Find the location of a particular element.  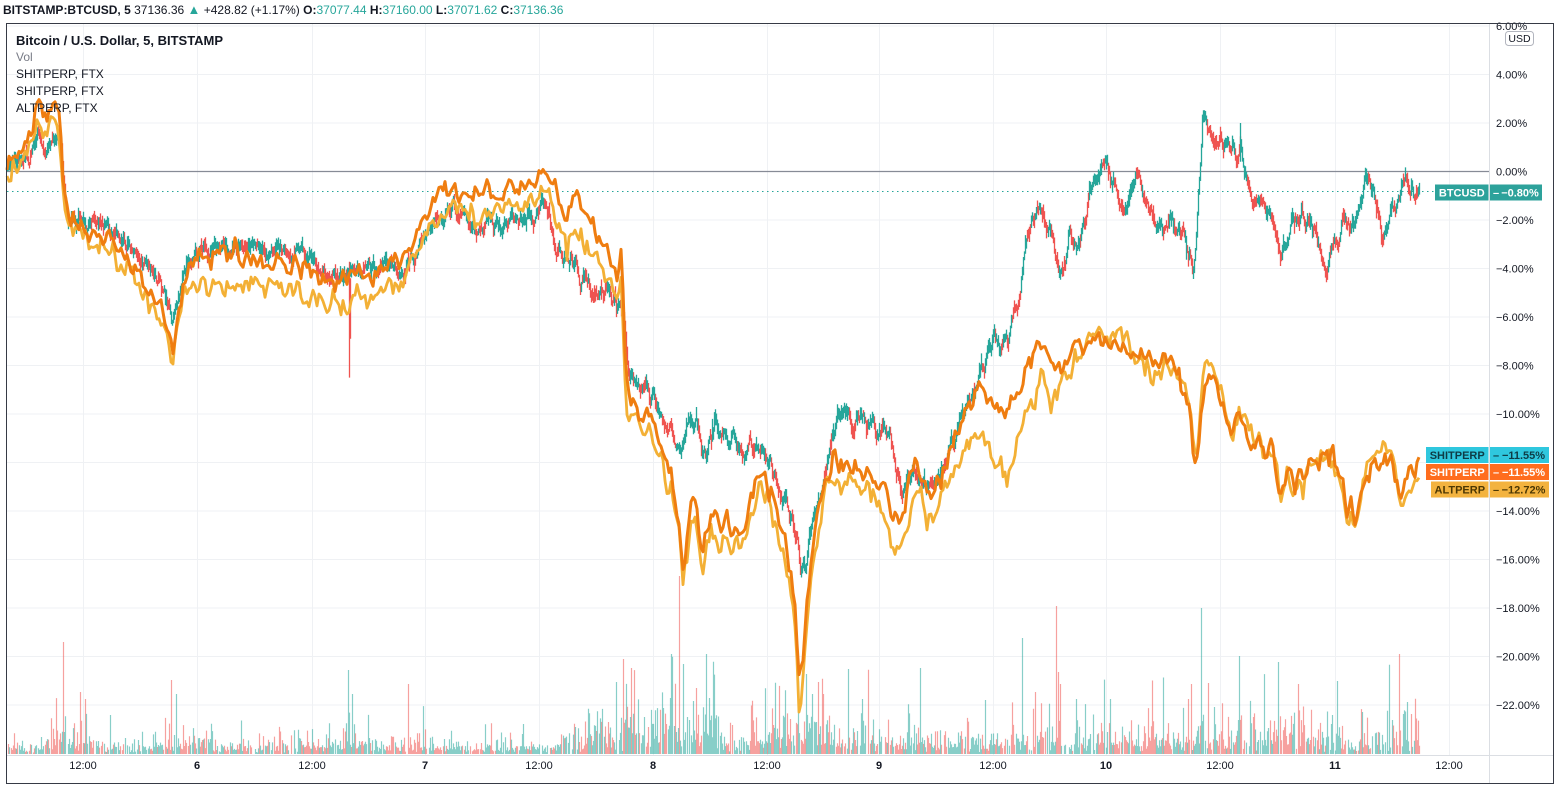

svg-text: −10.00% is located at coordinates (1518, 415).